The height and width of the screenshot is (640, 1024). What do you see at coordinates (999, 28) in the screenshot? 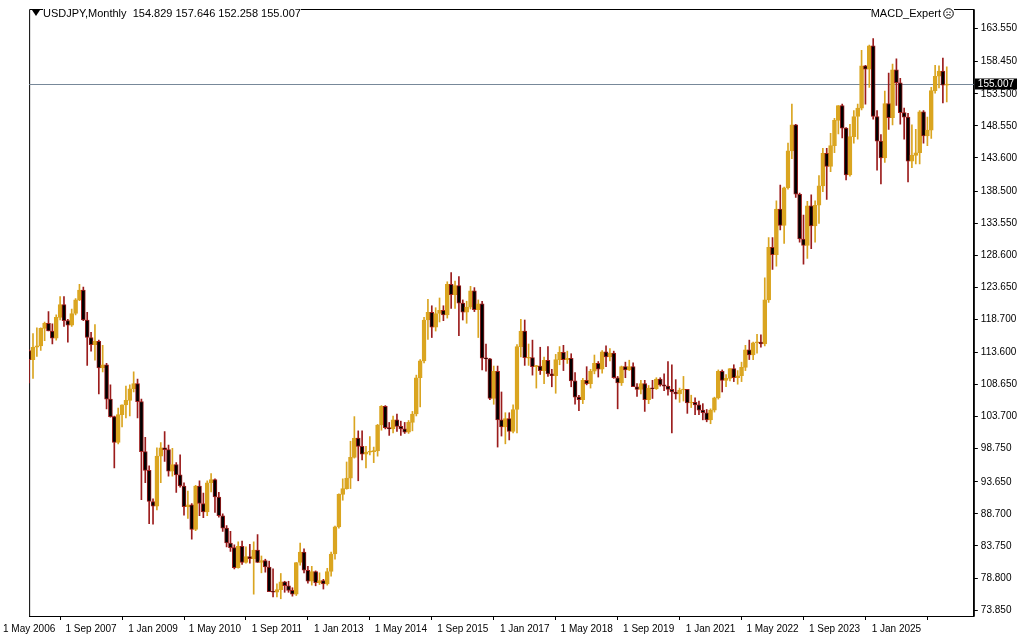
I see `y-tick-label: 163.550` at bounding box center [999, 28].